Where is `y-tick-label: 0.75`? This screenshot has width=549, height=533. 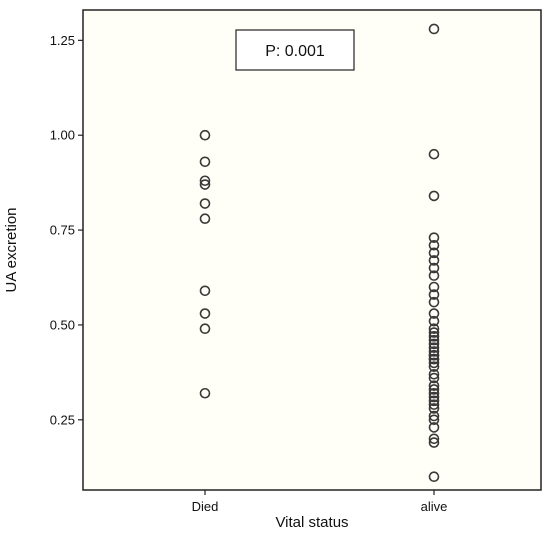 y-tick-label: 0.75 is located at coordinates (62, 230).